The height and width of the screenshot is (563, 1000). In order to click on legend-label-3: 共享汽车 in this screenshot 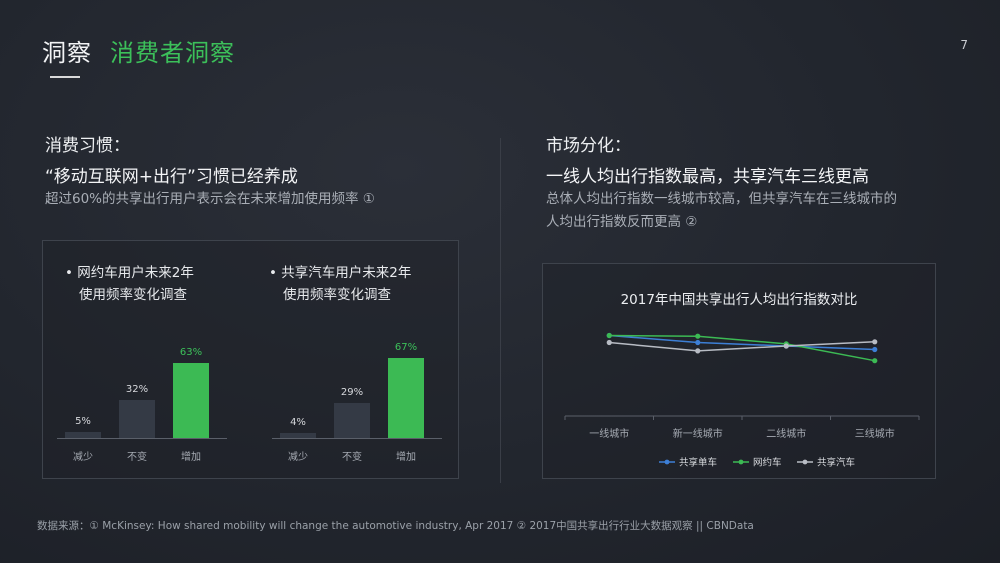, I will do `click(836, 463)`.